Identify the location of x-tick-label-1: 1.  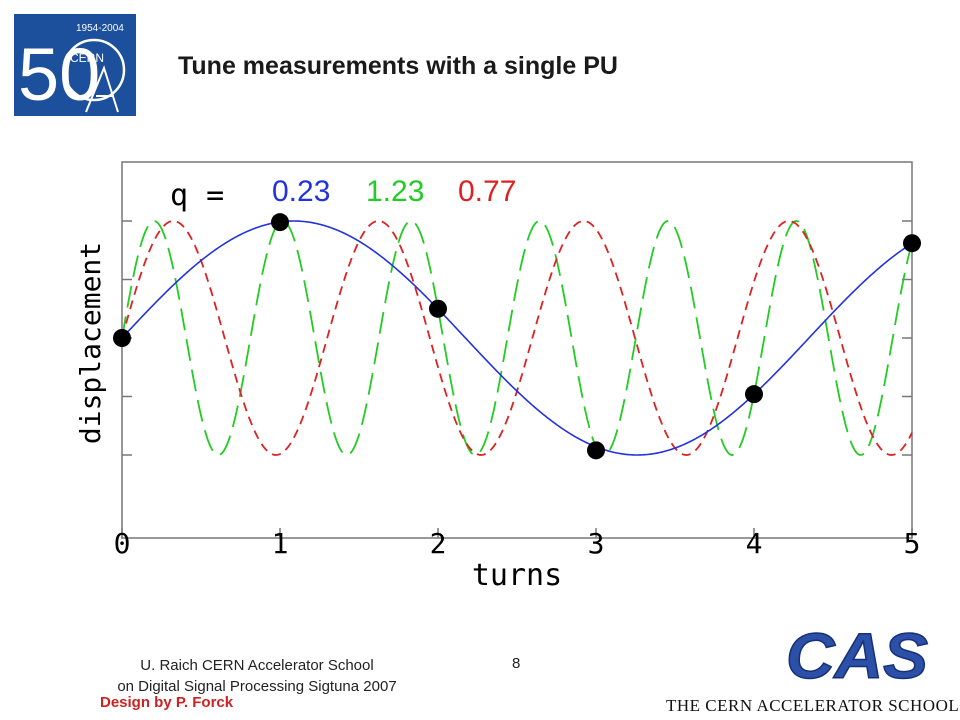
(280, 543).